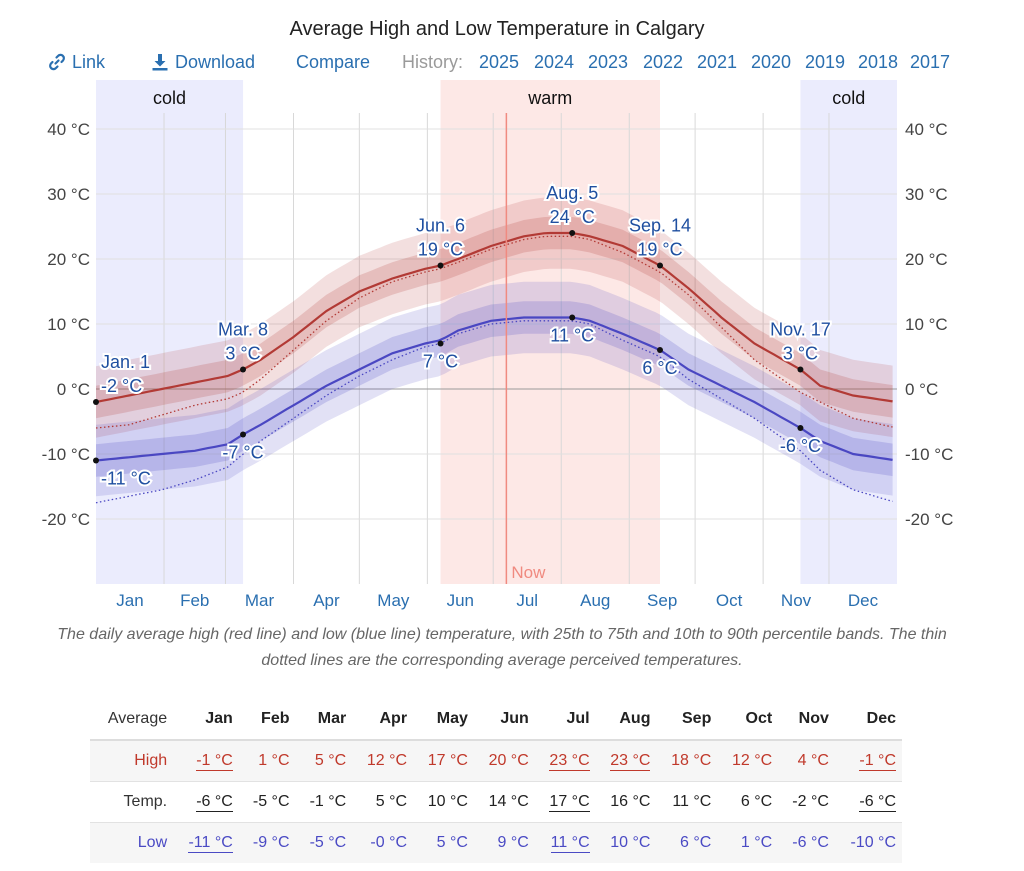 The image size is (1024, 871). Describe the element at coordinates (514, 718) in the screenshot. I see `table-header-month: Jun` at that location.